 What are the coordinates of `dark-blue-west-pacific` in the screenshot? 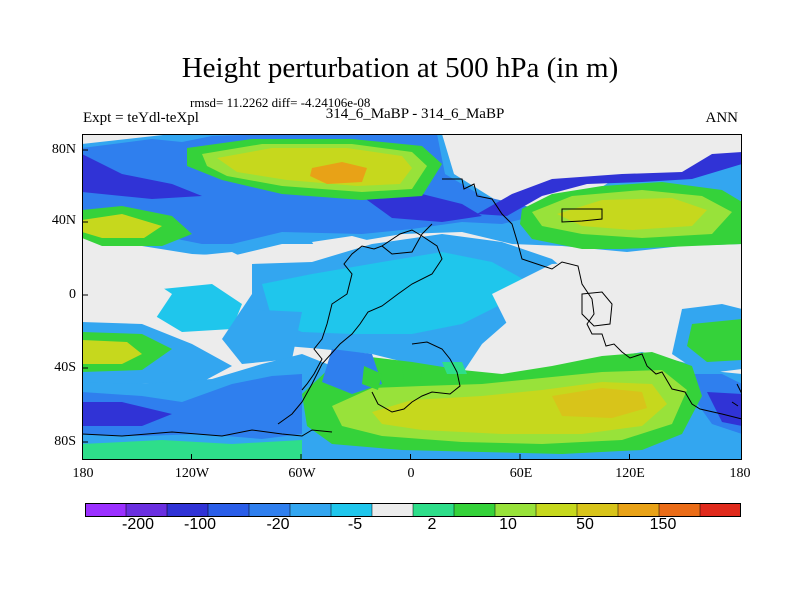 It's located at (142, 176).